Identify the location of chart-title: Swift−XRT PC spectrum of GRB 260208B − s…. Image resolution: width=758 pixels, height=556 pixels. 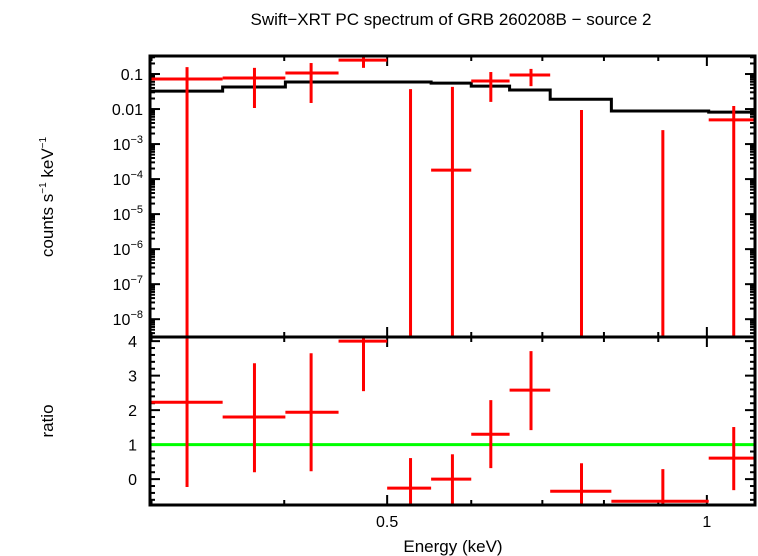
(451, 19).